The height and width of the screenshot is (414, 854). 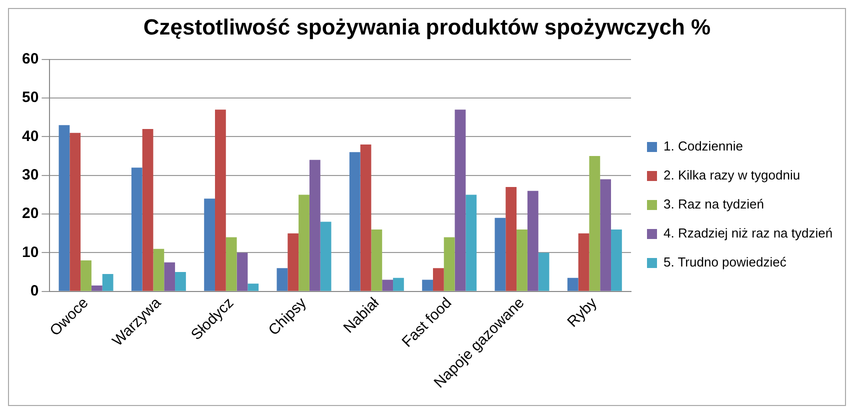 What do you see at coordinates (34, 291) in the screenshot?
I see `y-tick-label: 0` at bounding box center [34, 291].